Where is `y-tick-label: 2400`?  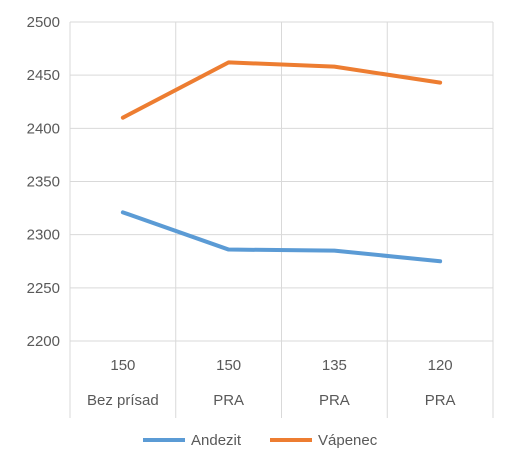
y-tick-label: 2400 is located at coordinates (43, 128).